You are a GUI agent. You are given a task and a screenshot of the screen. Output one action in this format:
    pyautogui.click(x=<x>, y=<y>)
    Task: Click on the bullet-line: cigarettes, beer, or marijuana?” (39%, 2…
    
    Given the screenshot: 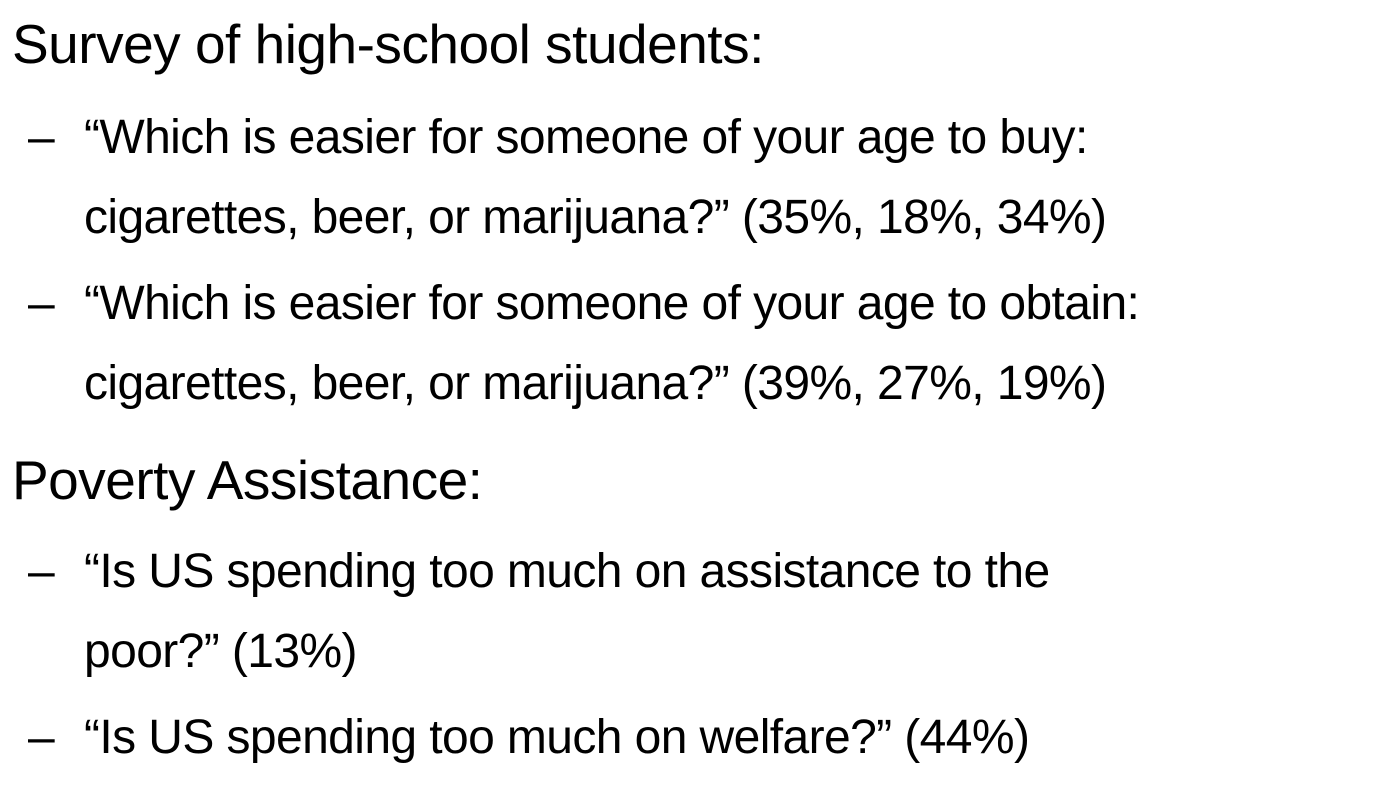 What is the action you would take?
    pyautogui.click(x=595, y=383)
    